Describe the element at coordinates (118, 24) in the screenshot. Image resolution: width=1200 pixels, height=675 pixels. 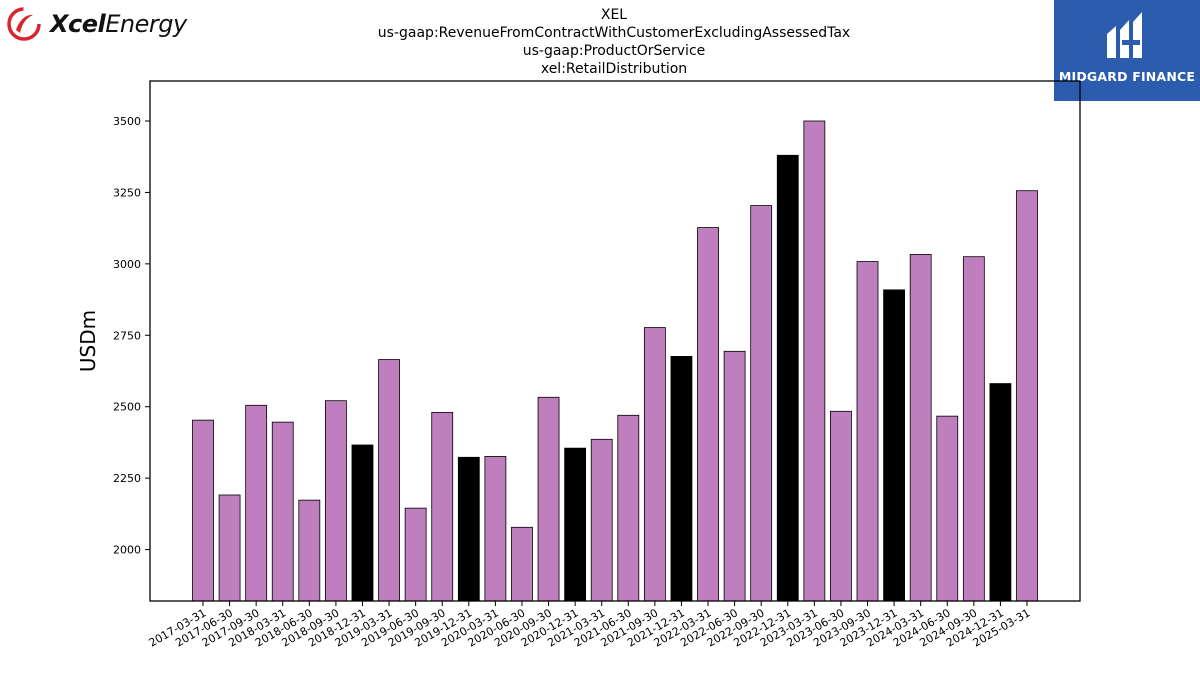
I see `xcel-brand-name: XcelEnergy` at that location.